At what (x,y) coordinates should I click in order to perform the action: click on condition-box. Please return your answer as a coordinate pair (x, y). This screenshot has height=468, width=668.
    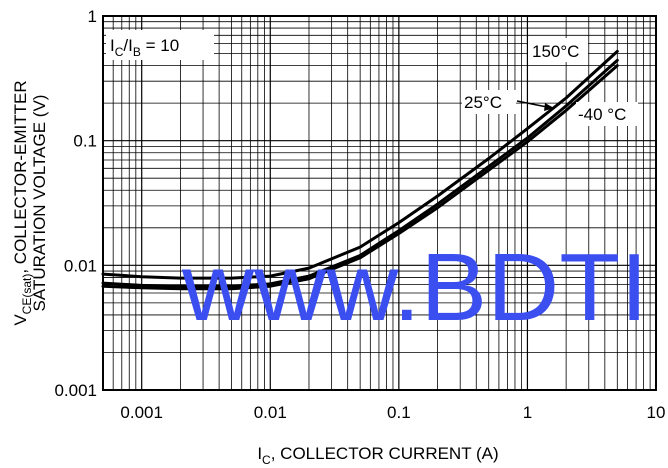
    Looking at the image, I should click on (160, 45).